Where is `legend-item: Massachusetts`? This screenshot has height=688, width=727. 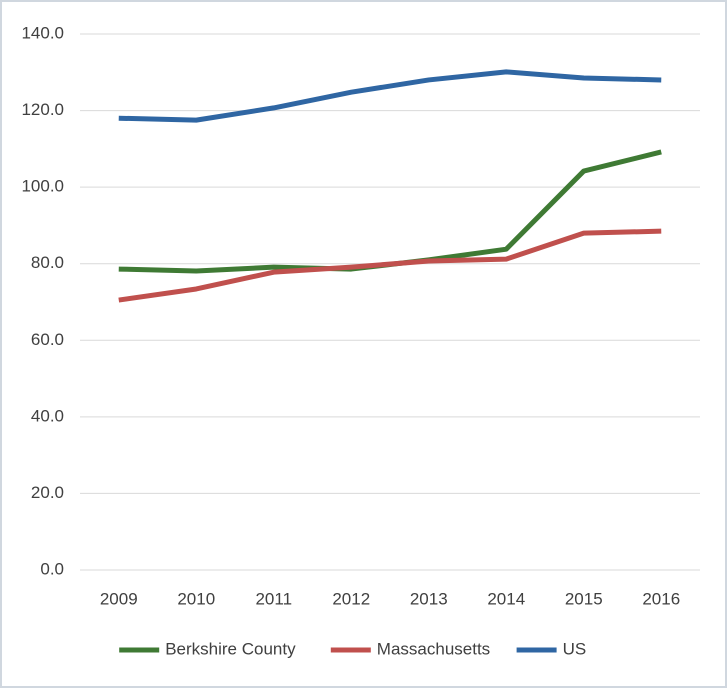 legend-item: Massachusetts is located at coordinates (410, 648).